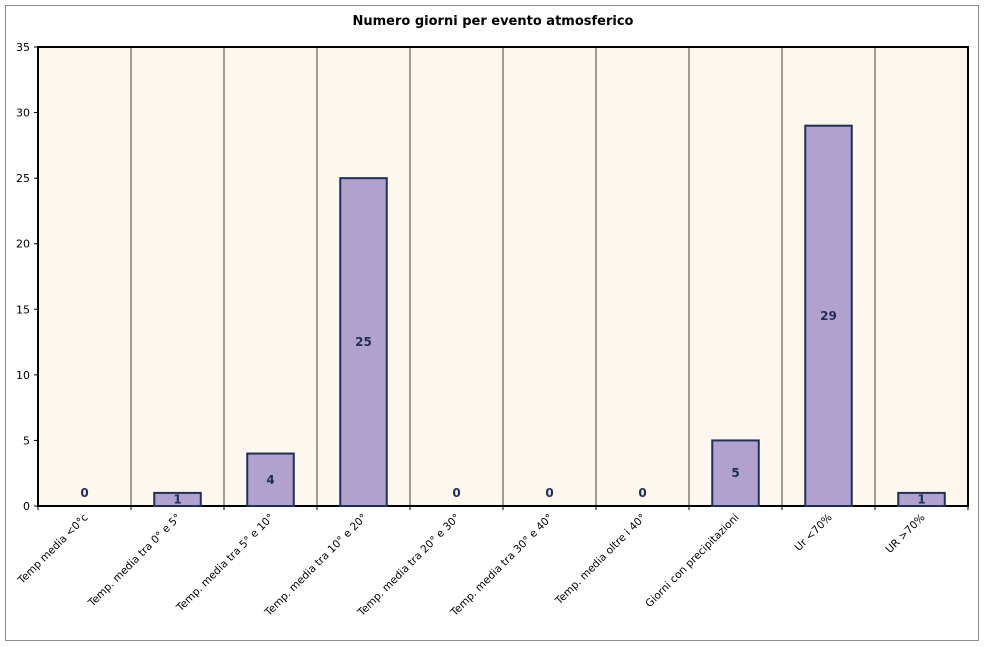 The height and width of the screenshot is (647, 986). What do you see at coordinates (23, 178) in the screenshot?
I see `y-tick-label: 25` at bounding box center [23, 178].